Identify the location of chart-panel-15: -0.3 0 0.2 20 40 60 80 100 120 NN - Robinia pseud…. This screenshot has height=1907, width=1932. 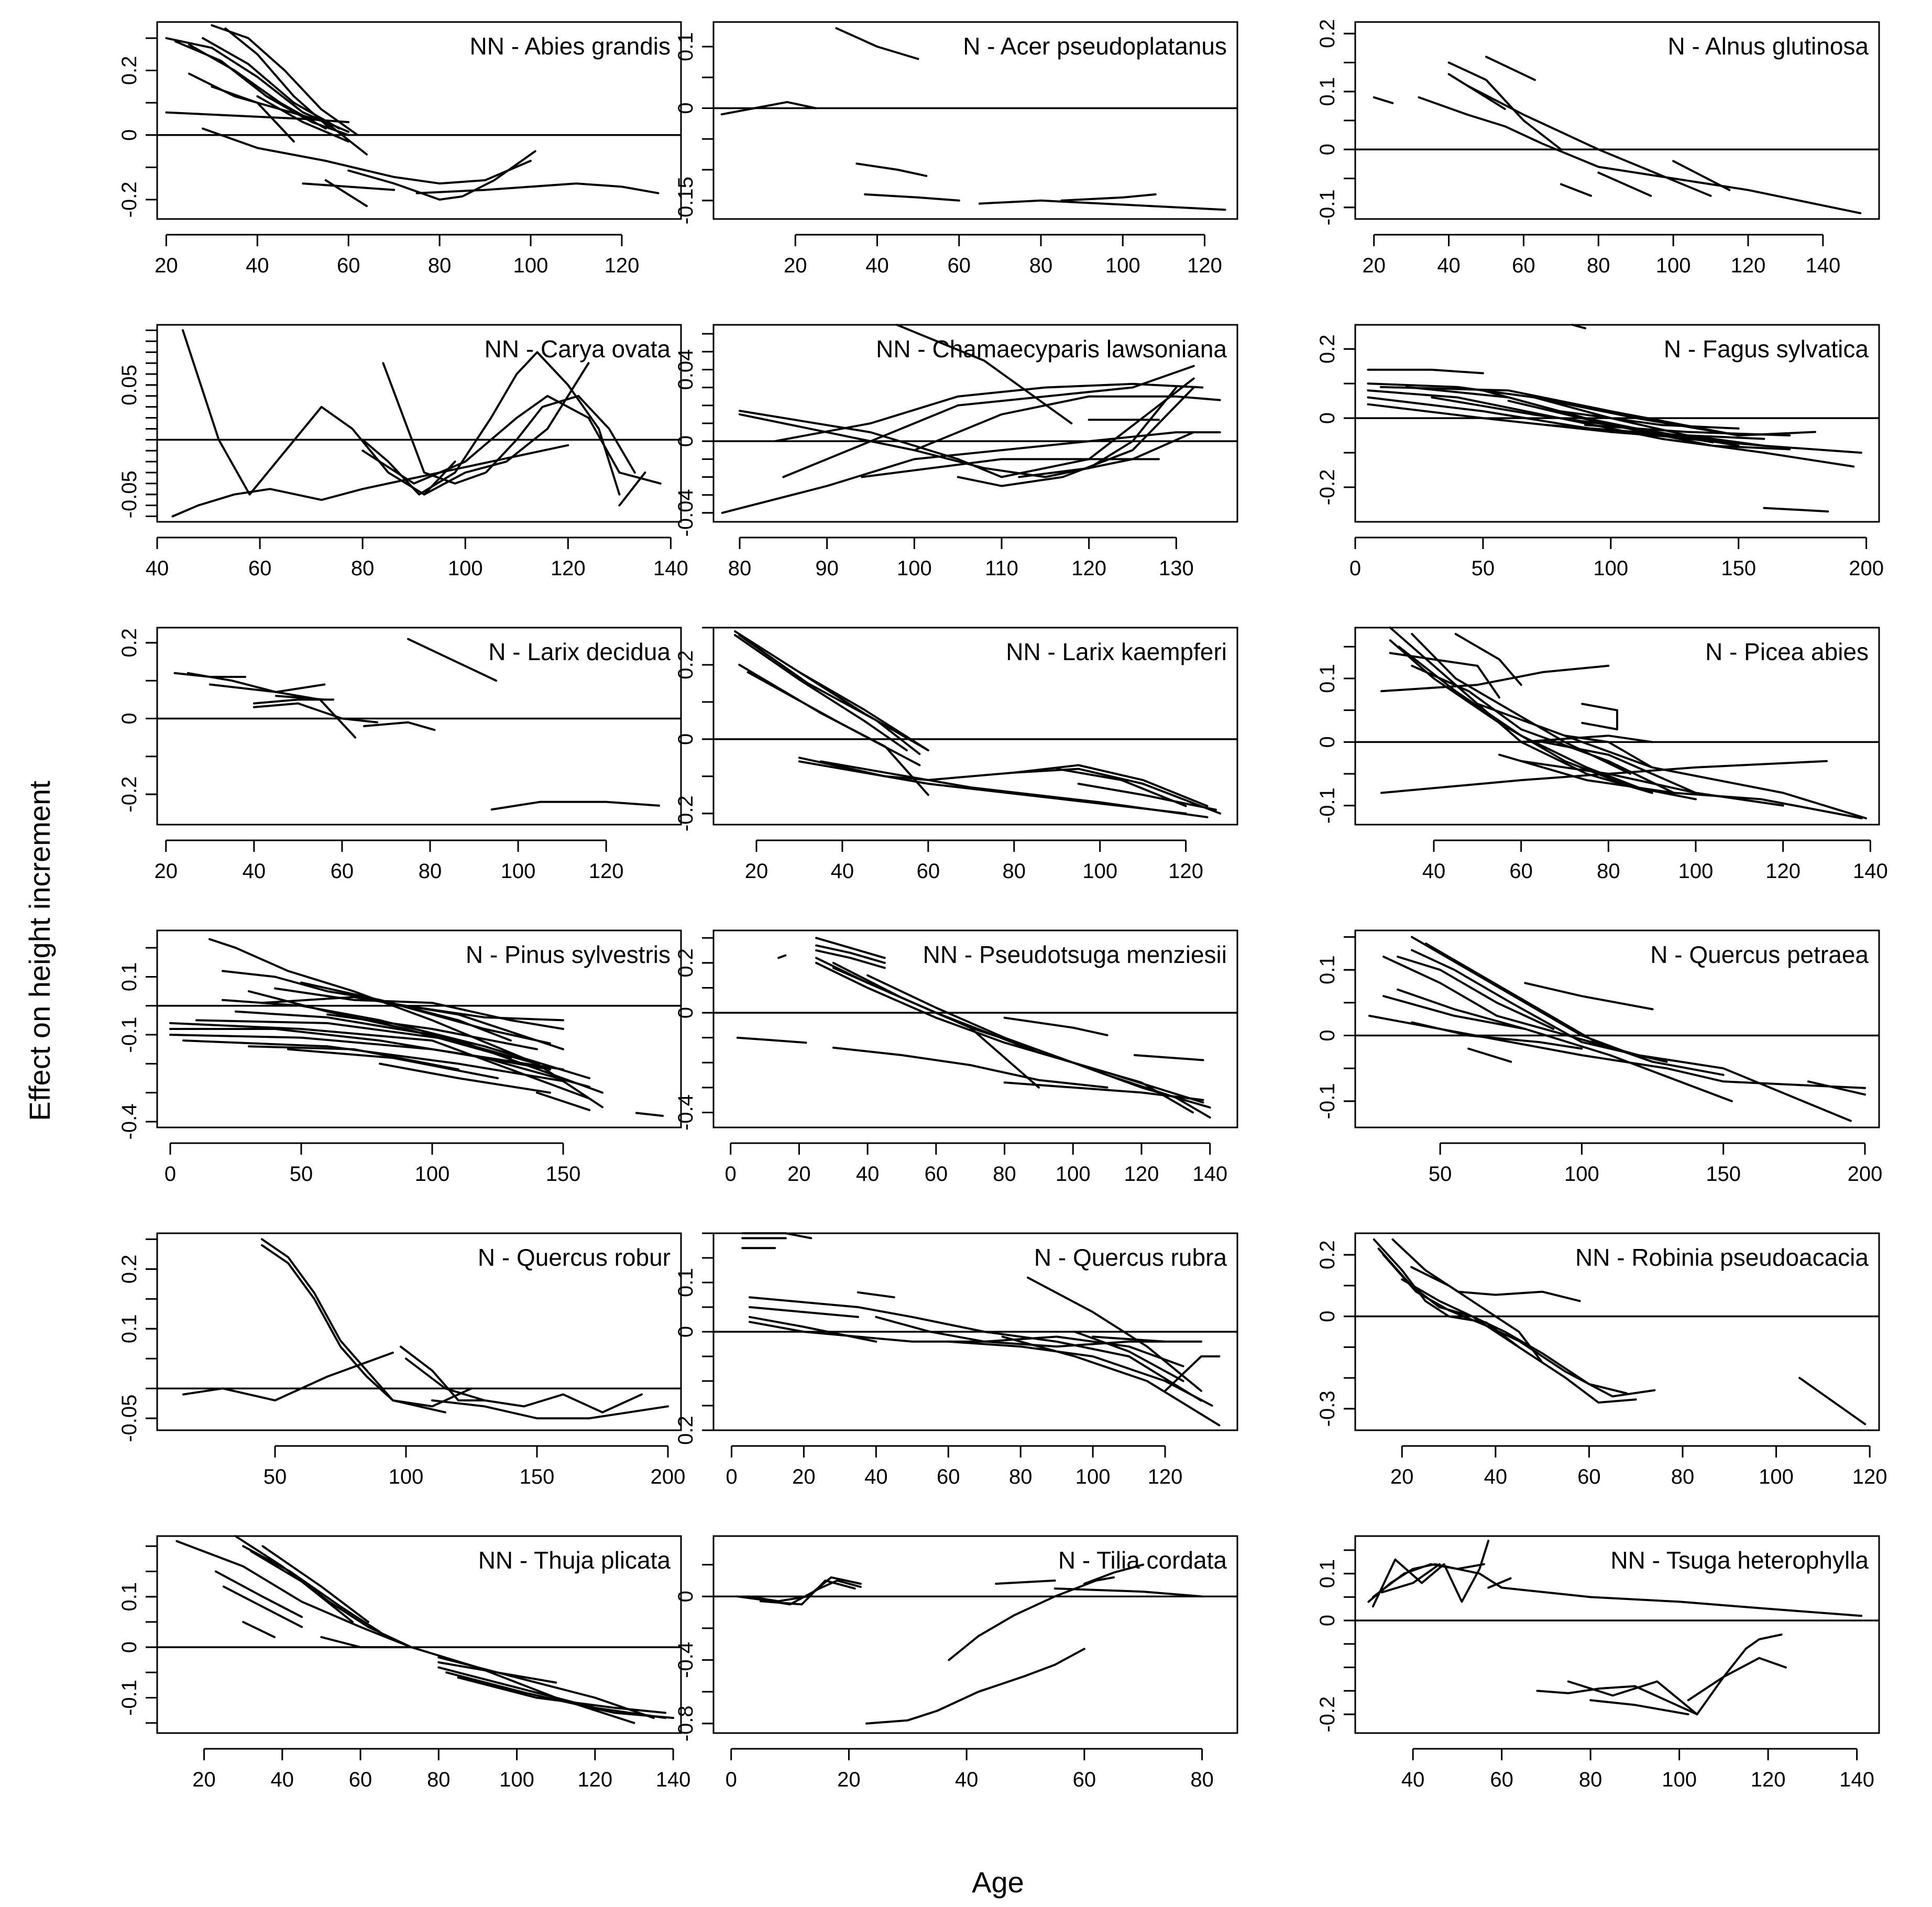
(1601, 1360).